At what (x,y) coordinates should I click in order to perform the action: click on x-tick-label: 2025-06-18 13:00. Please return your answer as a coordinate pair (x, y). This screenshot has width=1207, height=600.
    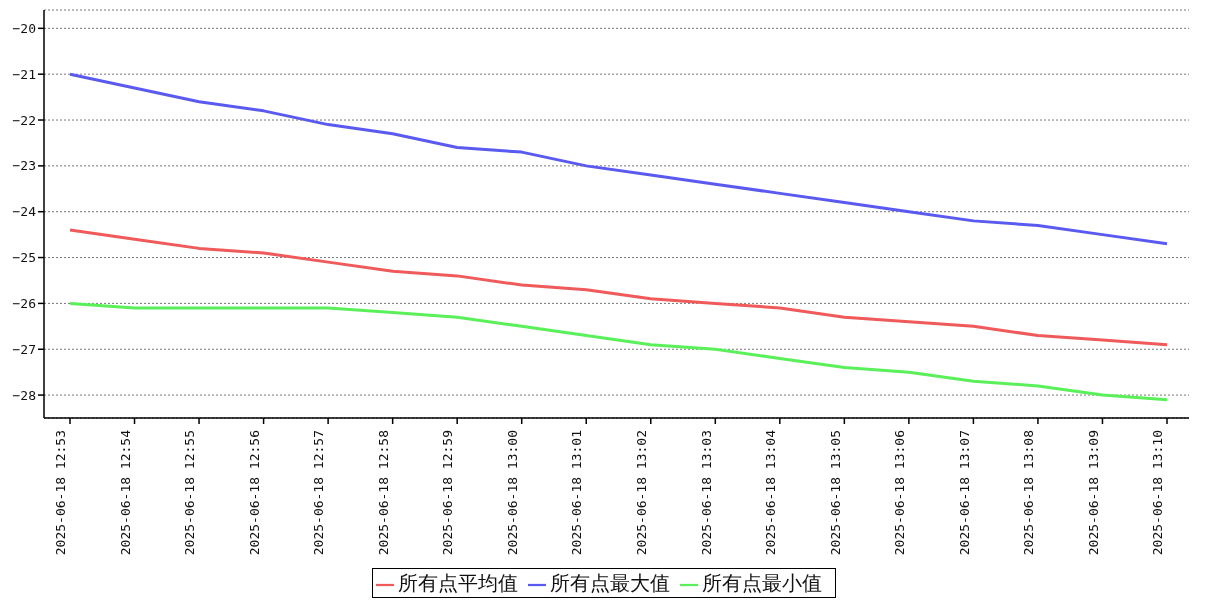
    Looking at the image, I should click on (512, 493).